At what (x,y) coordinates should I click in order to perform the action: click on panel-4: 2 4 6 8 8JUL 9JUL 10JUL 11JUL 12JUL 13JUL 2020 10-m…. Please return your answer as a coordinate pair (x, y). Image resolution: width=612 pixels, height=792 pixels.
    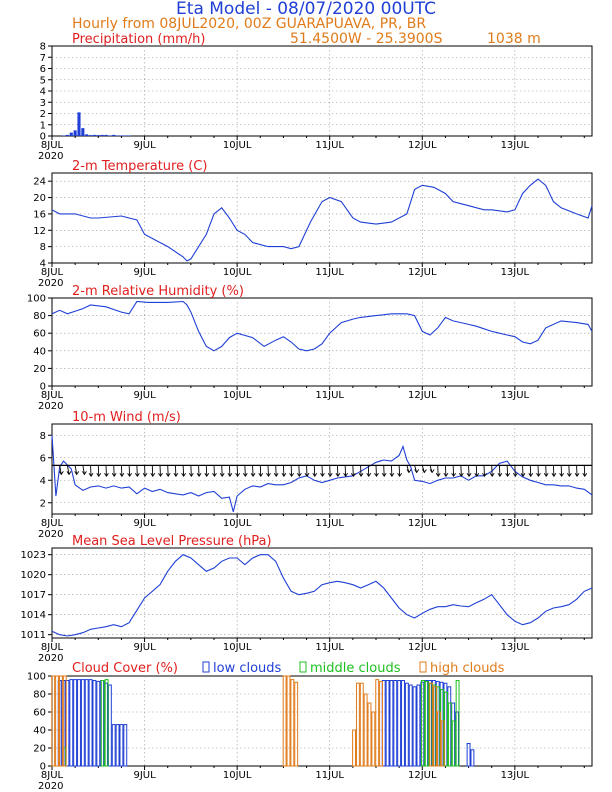
    Looking at the image, I should click on (315, 475).